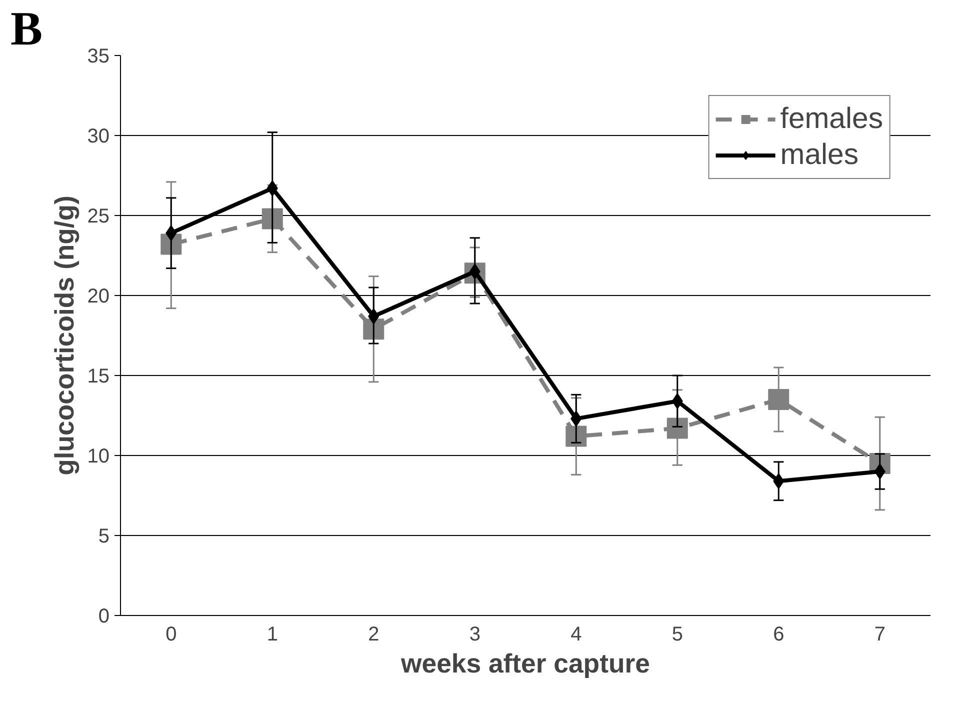  Describe the element at coordinates (819, 155) in the screenshot. I see `legend-label: males` at that location.